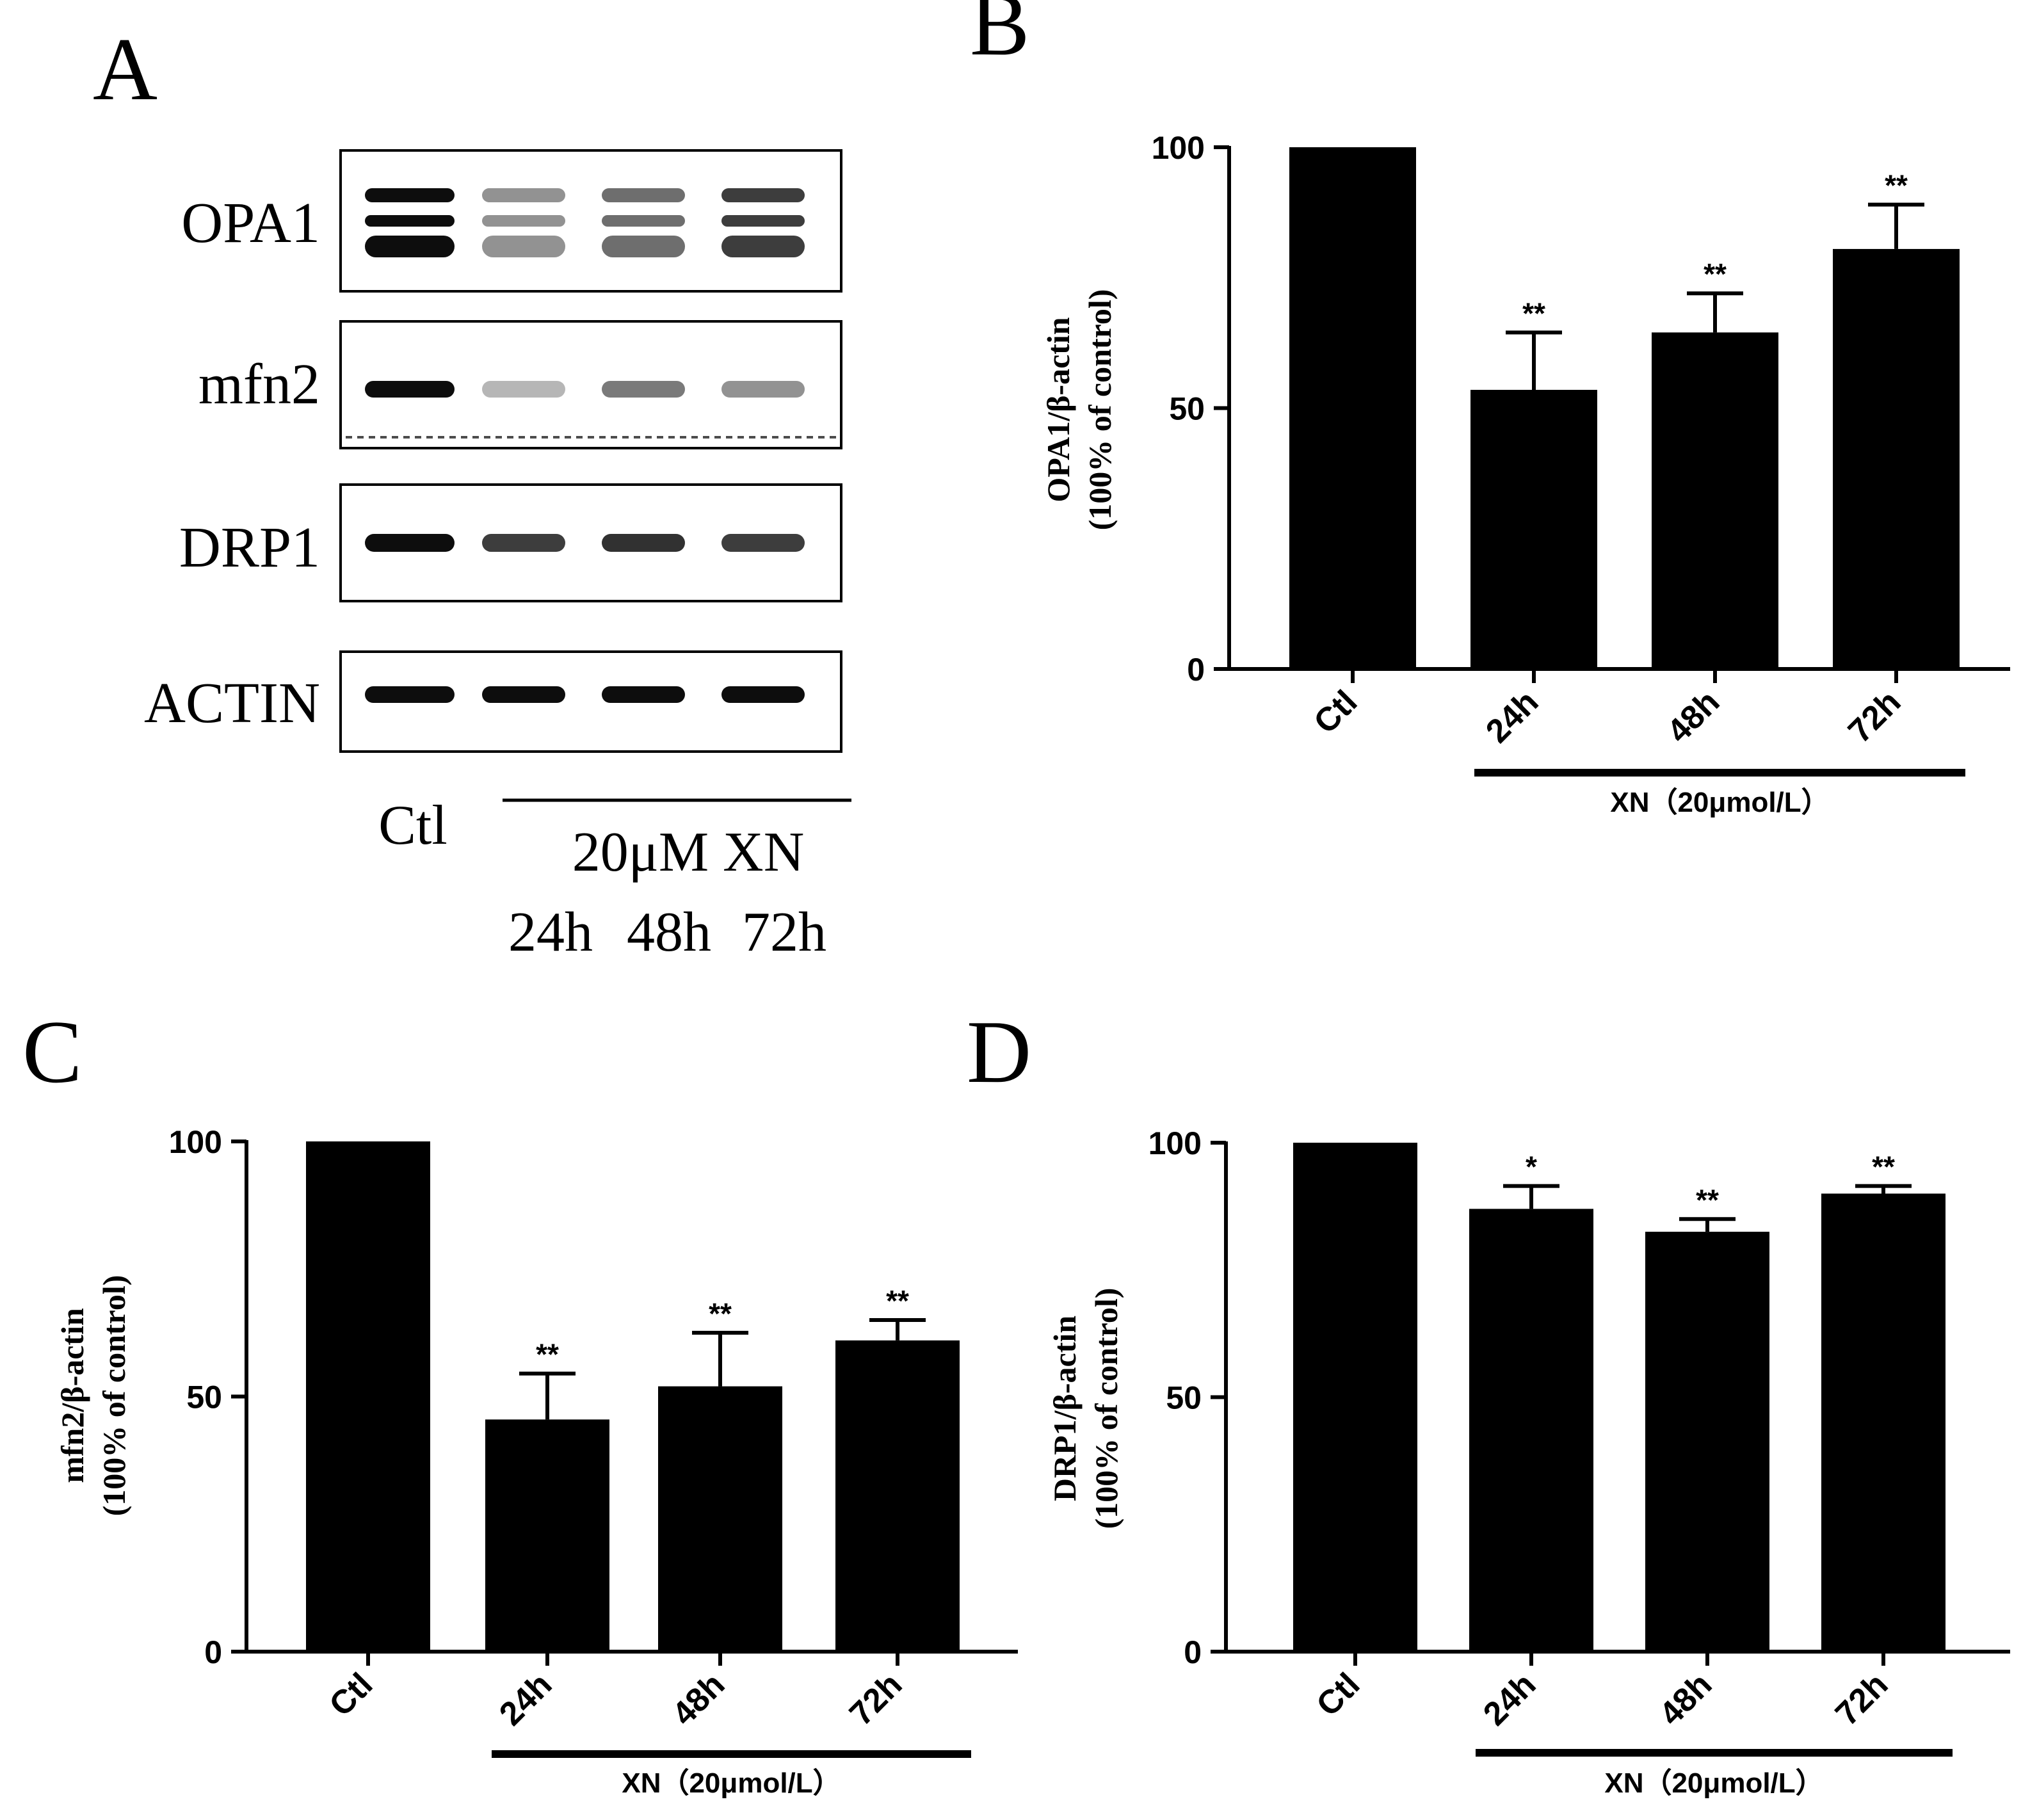 This screenshot has width=2030, height=1820. I want to click on panel-letter-d: D, so click(999, 1052).